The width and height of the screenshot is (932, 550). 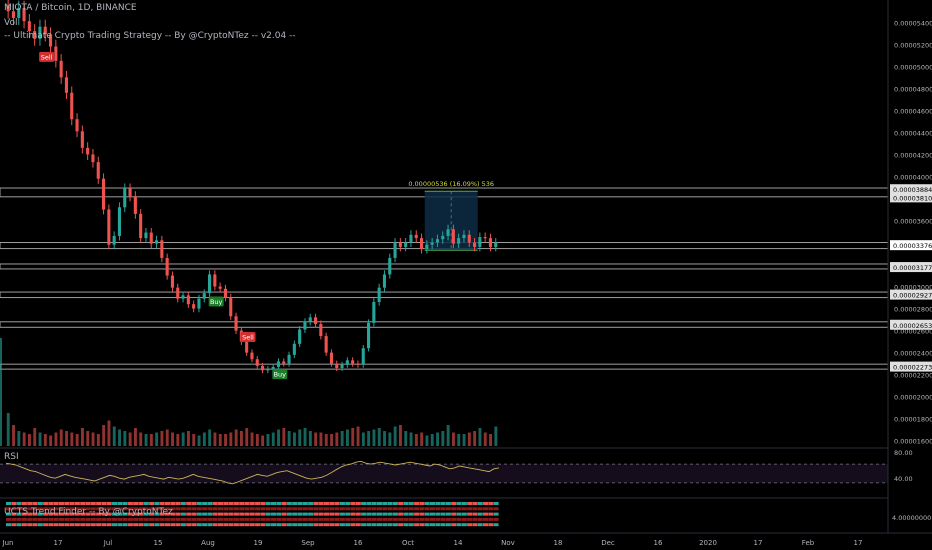 What do you see at coordinates (913, 177) in the screenshot?
I see `price-tick-7: 0.00004000` at bounding box center [913, 177].